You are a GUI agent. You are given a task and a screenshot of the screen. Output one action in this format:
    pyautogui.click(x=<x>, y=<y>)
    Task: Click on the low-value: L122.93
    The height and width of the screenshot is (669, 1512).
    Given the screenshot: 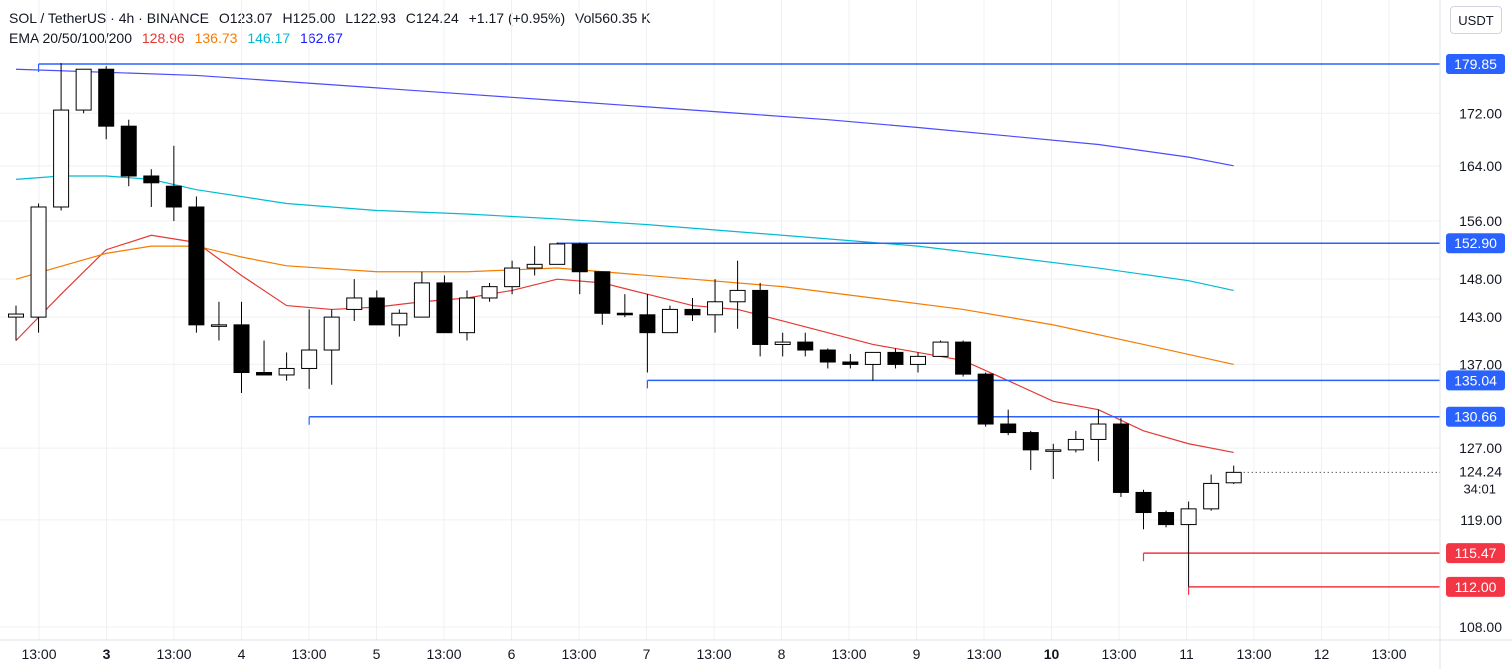 What is the action you would take?
    pyautogui.click(x=370, y=18)
    